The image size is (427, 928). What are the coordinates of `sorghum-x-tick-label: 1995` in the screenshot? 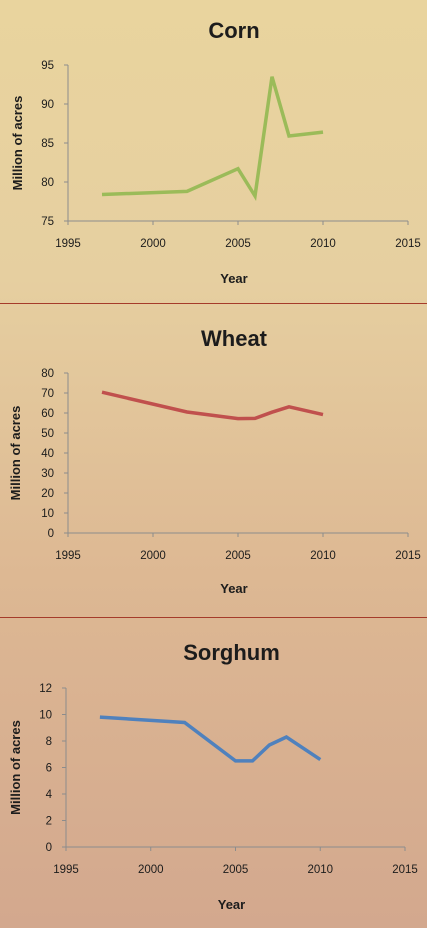 It's located at (66, 870).